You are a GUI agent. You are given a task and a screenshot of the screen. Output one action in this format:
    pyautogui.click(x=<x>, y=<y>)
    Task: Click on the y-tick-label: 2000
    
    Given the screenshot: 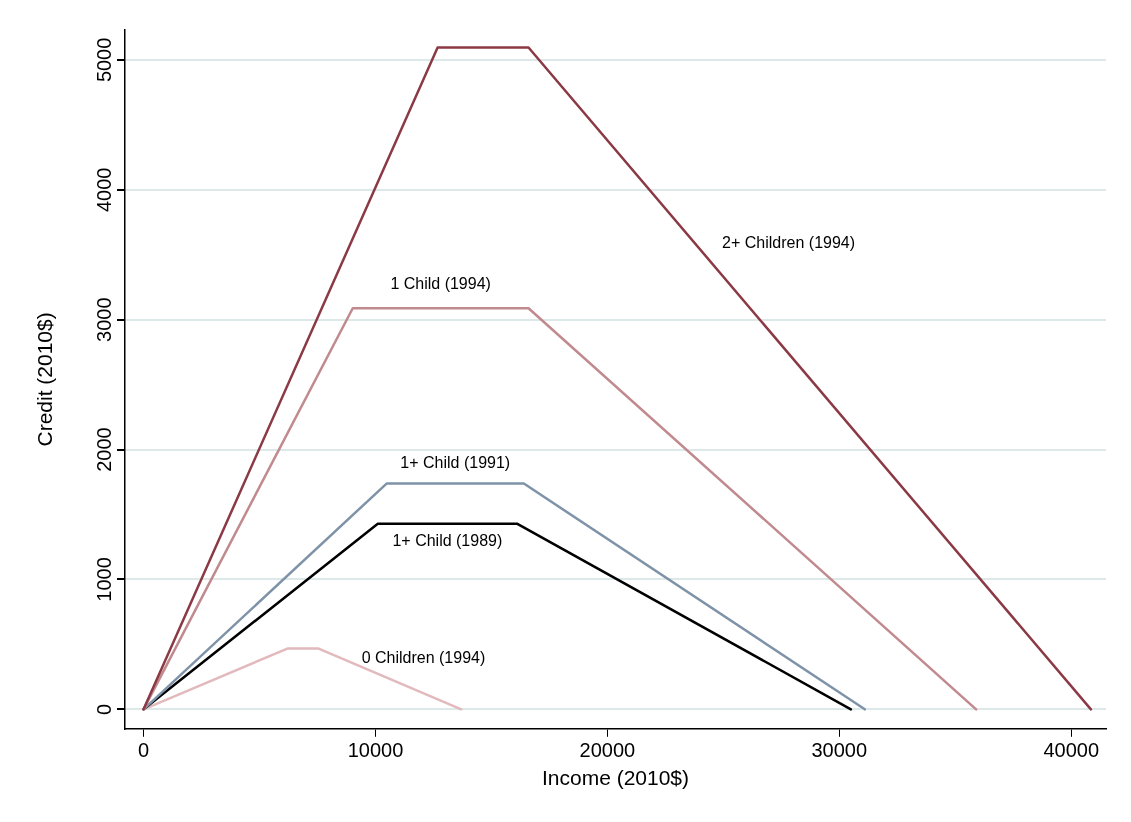 What is the action you would take?
    pyautogui.click(x=103, y=449)
    